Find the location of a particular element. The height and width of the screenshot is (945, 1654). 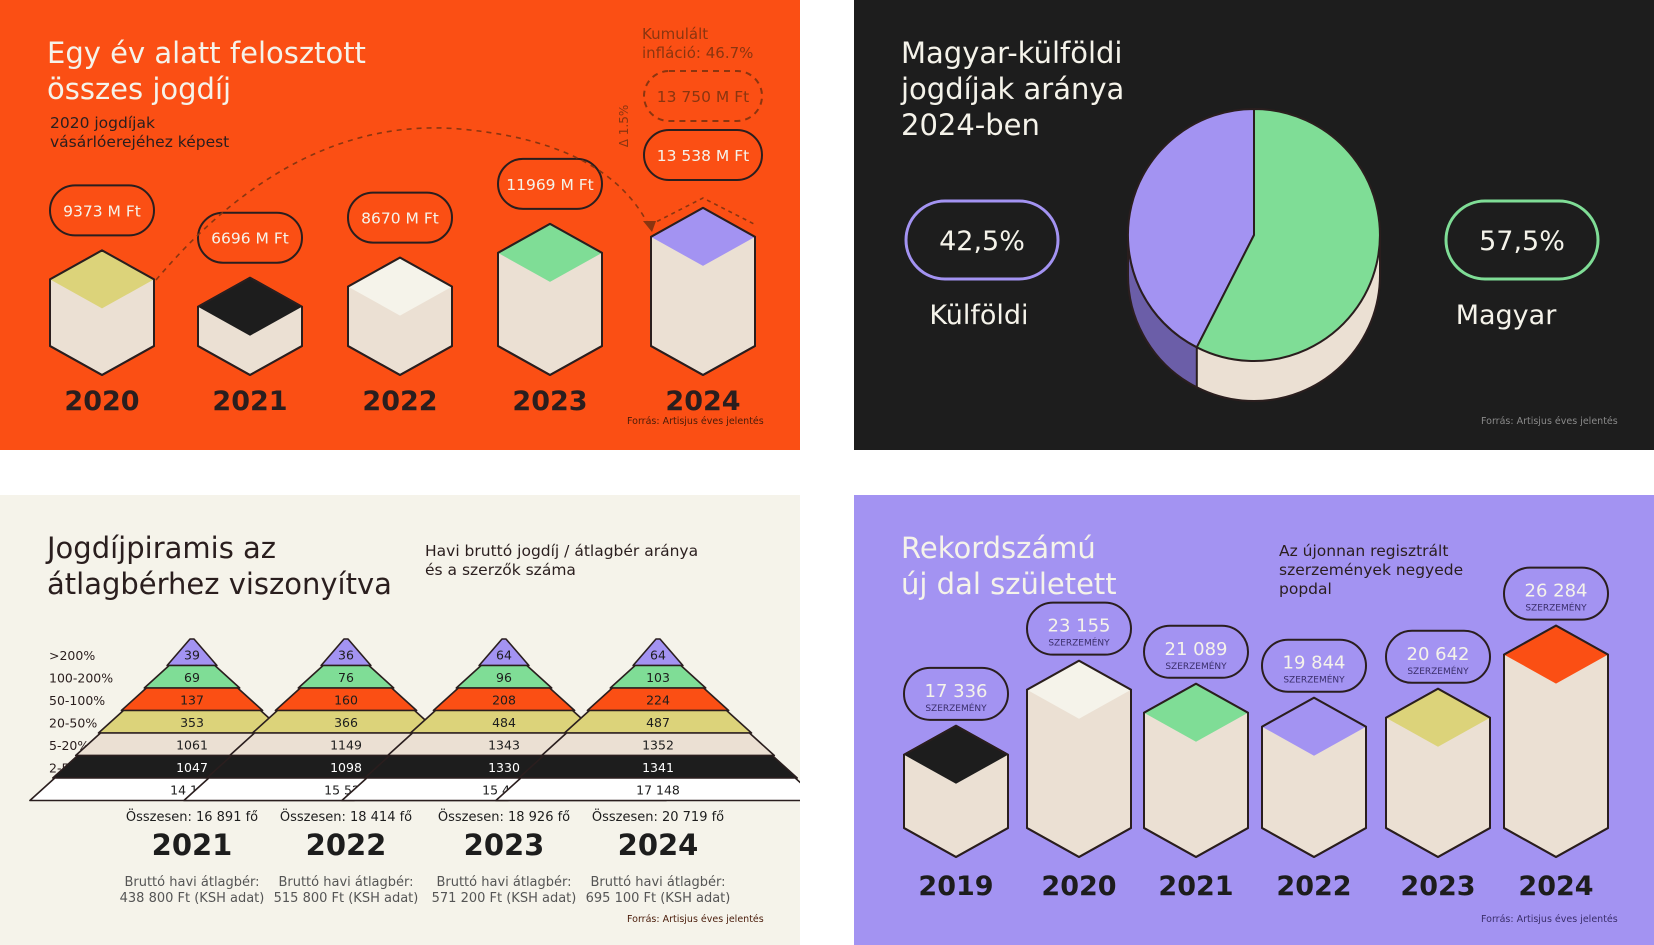

cumulative-inflation: Kumulált infláció: 46.7% is located at coordinates (697, 44).